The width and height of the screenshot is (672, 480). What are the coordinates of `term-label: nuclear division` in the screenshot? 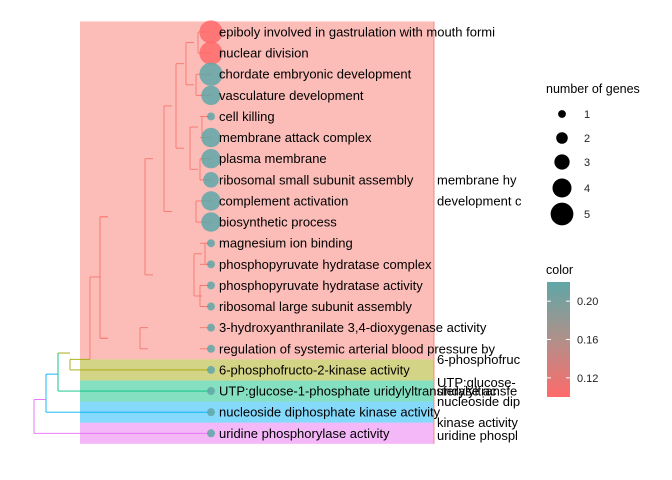 It's located at (264, 53).